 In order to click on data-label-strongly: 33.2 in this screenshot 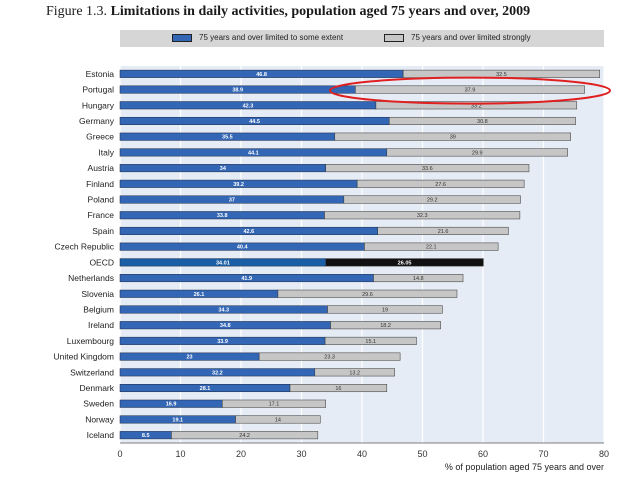, I will do `click(476, 106)`.